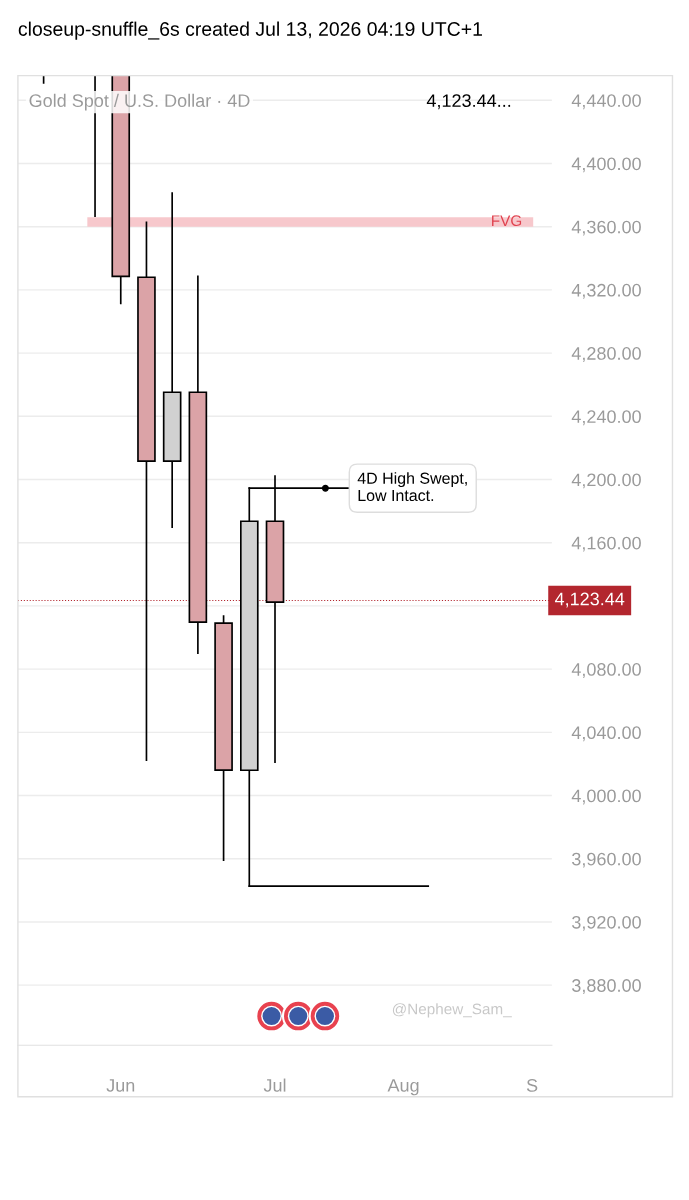 Image resolution: width=689 pixels, height=1200 pixels. Describe the element at coordinates (606, 987) in the screenshot. I see `y-tick-label: 3,880.00` at that location.